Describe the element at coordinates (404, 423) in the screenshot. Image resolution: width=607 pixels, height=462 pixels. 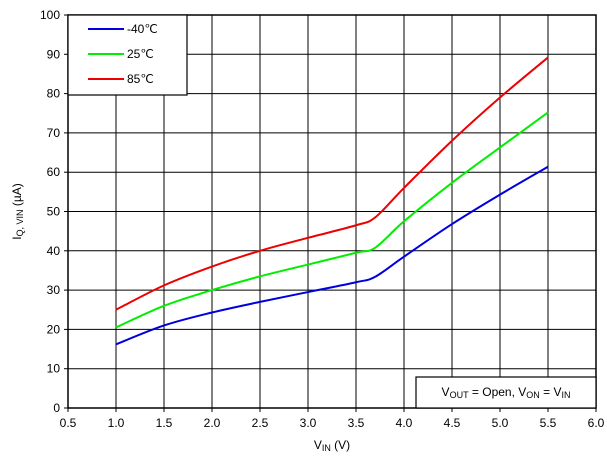
I see `x-tick-label: 4.0` at that location.